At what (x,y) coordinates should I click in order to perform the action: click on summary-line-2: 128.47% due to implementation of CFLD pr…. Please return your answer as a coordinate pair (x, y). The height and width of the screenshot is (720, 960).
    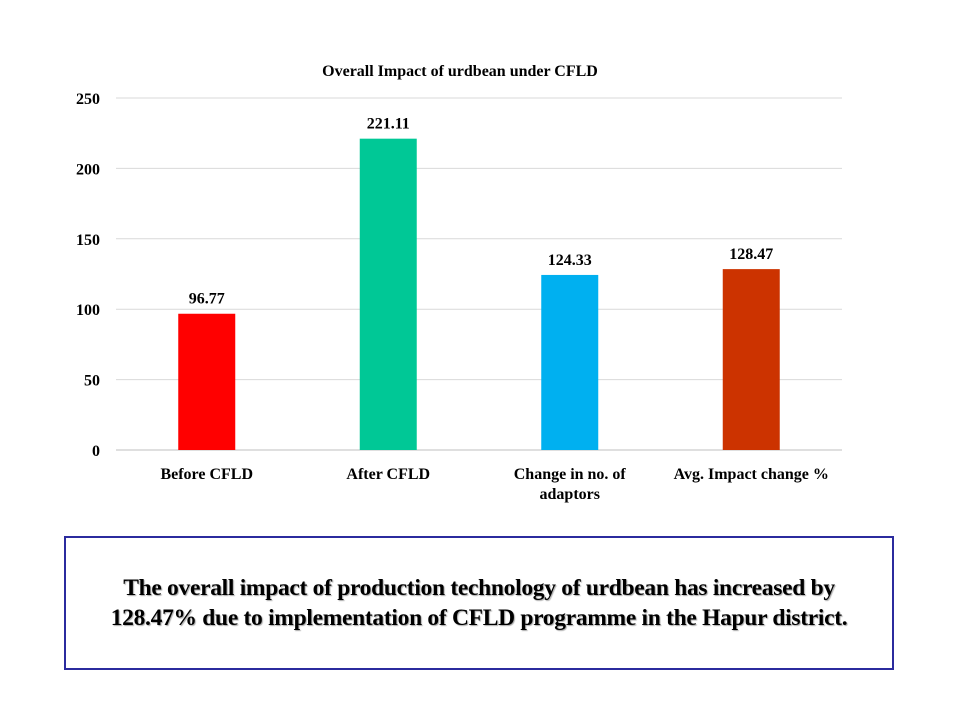
    Looking at the image, I should click on (479, 618).